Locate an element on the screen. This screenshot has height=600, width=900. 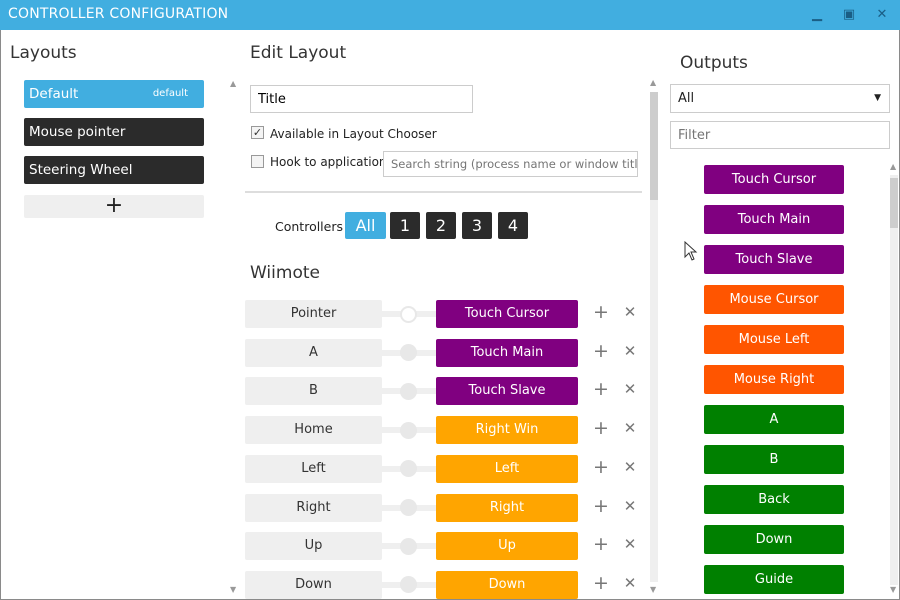
output-item: B is located at coordinates (774, 459).